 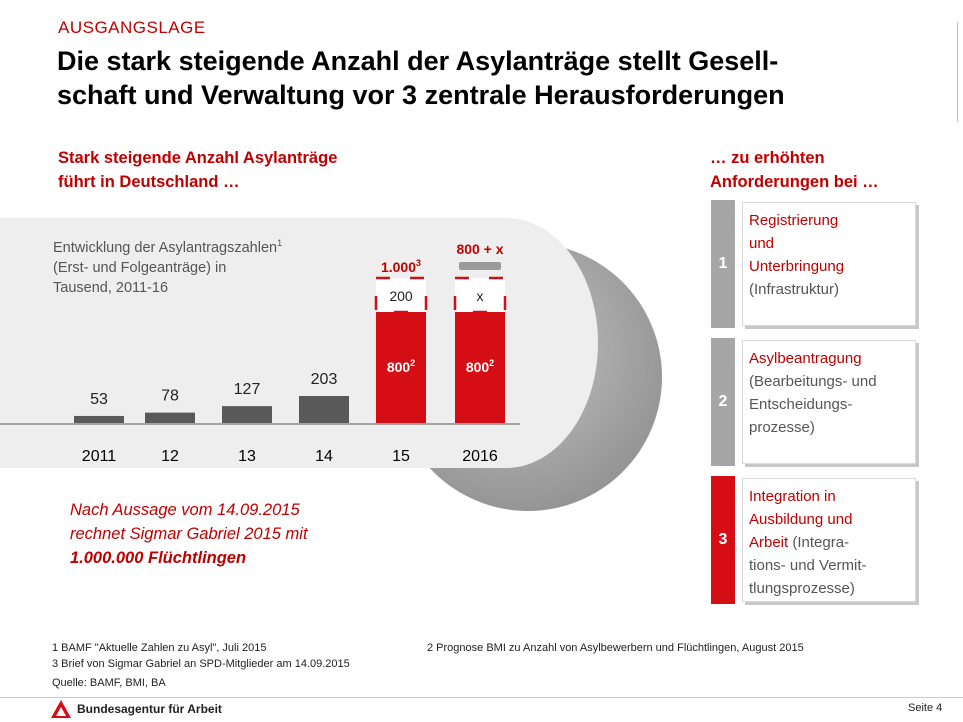 I want to click on footer-divider, so click(x=481, y=697).